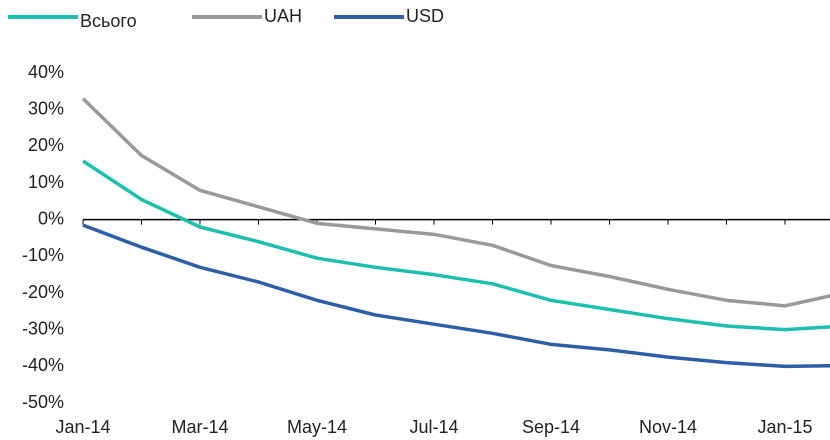  Describe the element at coordinates (46, 72) in the screenshot. I see `y-tick-label: 40%` at that location.